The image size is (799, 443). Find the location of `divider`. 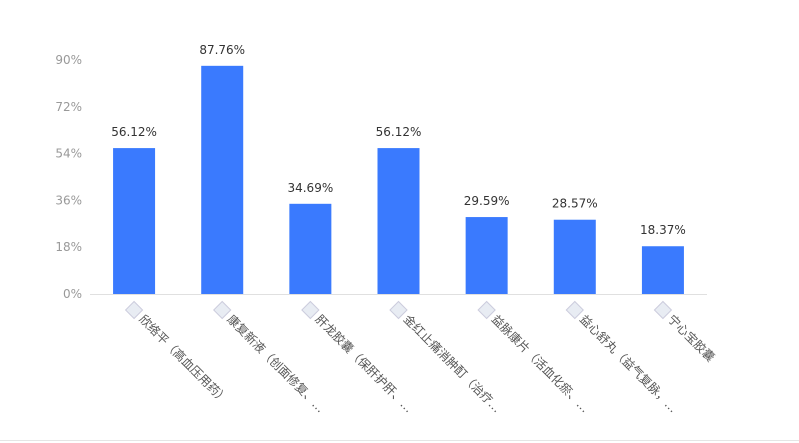

divider is located at coordinates (399, 440).